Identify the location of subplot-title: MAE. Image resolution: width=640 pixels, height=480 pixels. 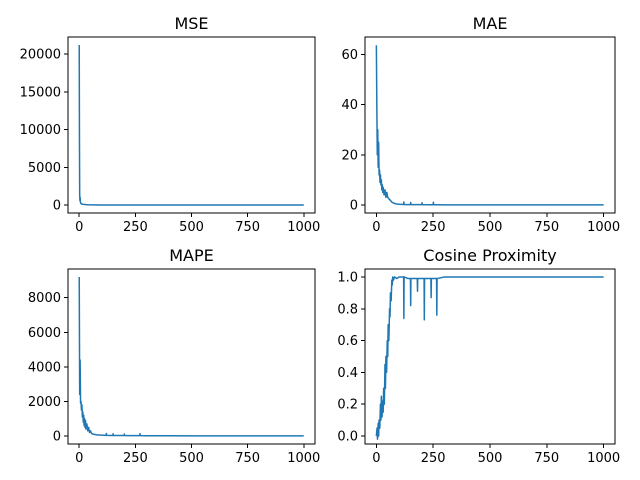
(490, 23).